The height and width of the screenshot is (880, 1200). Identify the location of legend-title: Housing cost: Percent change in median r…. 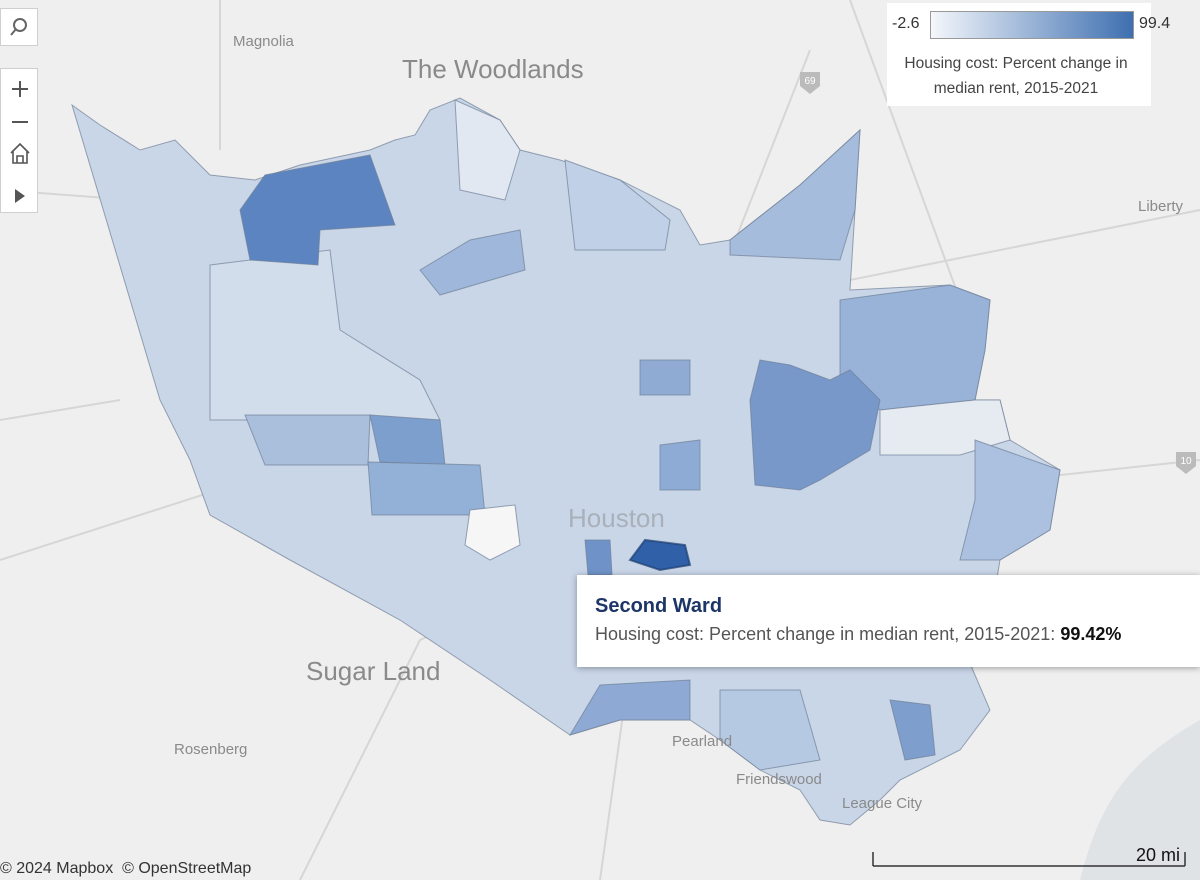
(1016, 76).